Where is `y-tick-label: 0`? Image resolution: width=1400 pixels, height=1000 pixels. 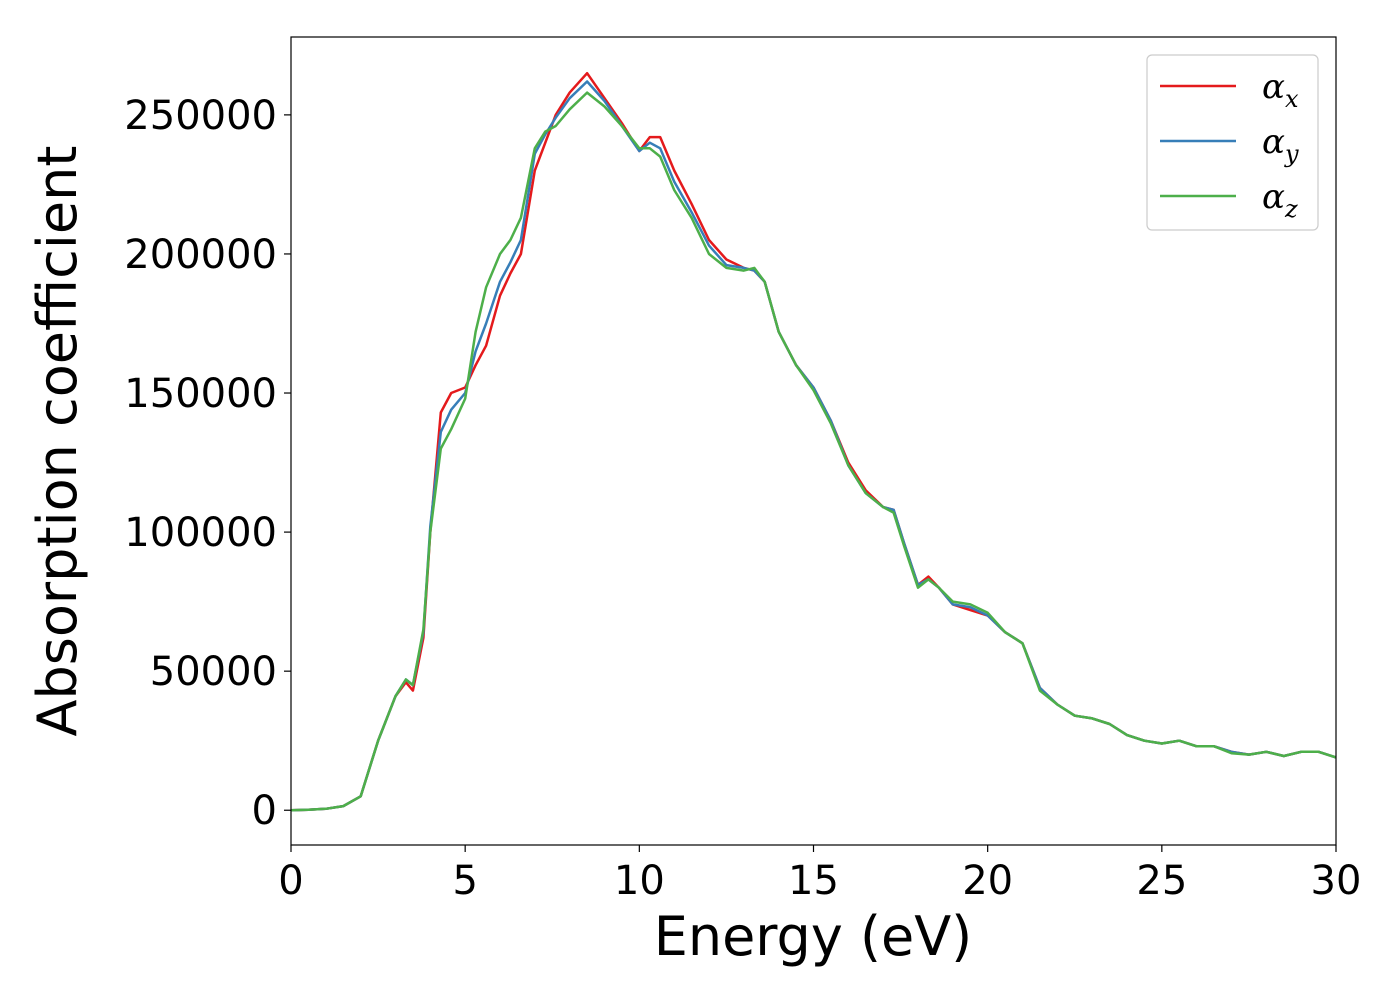
y-tick-label: 0 is located at coordinates (264, 811).